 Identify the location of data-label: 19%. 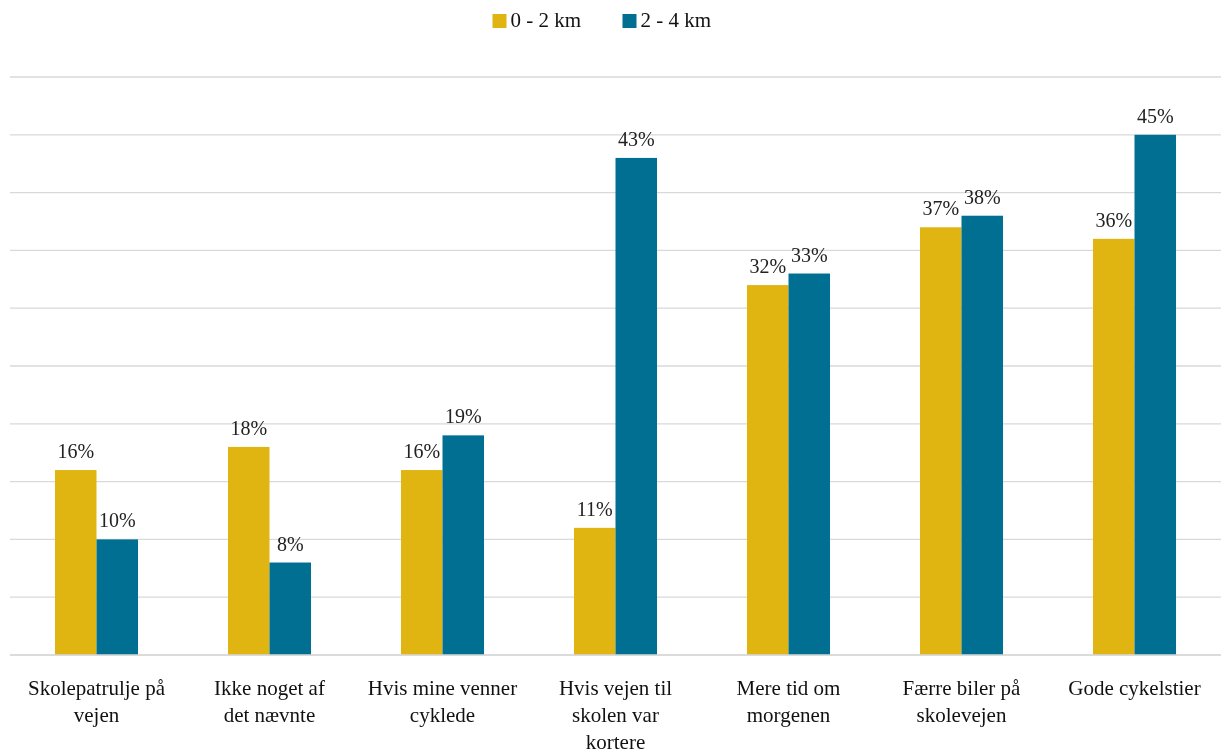
(463, 416).